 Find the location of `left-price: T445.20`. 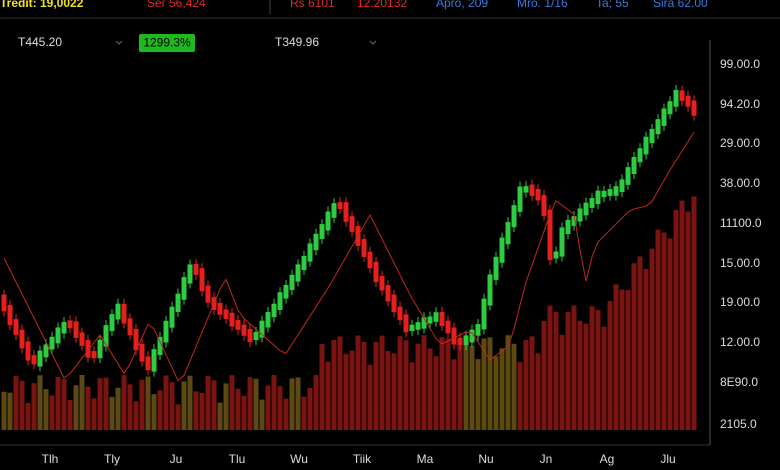

left-price: T445.20 is located at coordinates (40, 42).